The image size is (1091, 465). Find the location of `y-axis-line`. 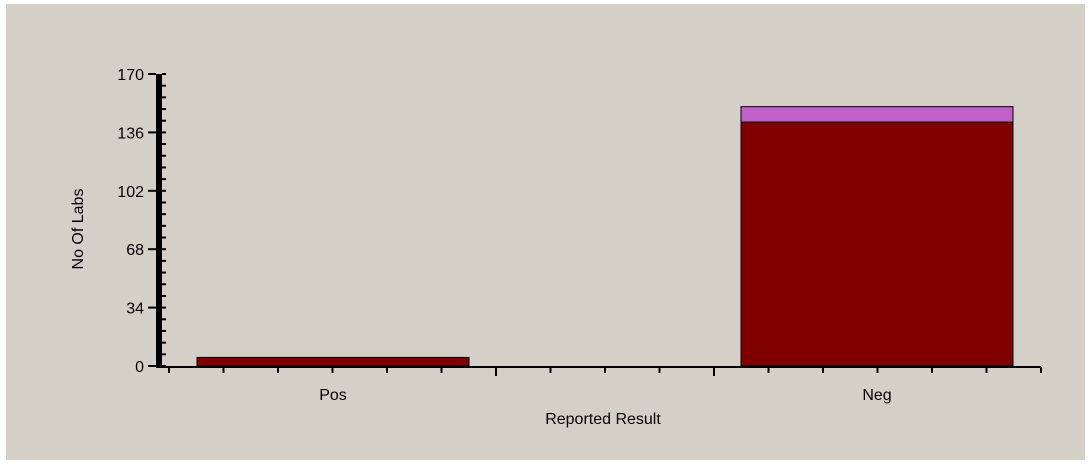

y-axis-line is located at coordinates (159, 220).